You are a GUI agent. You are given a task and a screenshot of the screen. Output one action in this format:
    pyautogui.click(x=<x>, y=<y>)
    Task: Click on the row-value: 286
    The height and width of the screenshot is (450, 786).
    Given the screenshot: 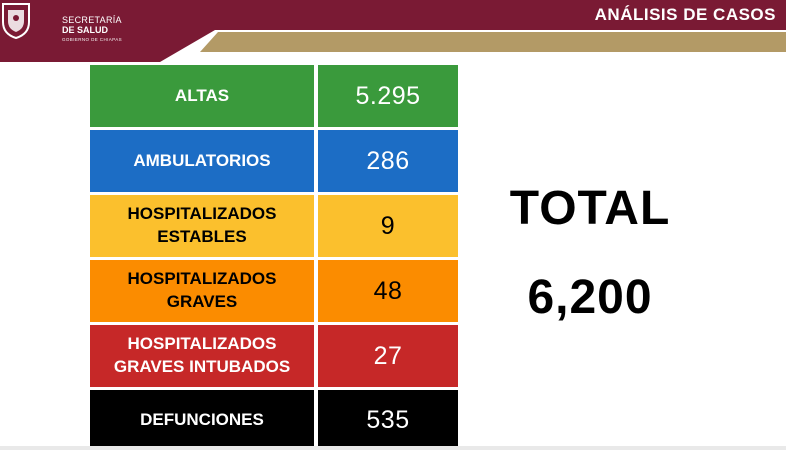 What is the action you would take?
    pyautogui.click(x=388, y=161)
    